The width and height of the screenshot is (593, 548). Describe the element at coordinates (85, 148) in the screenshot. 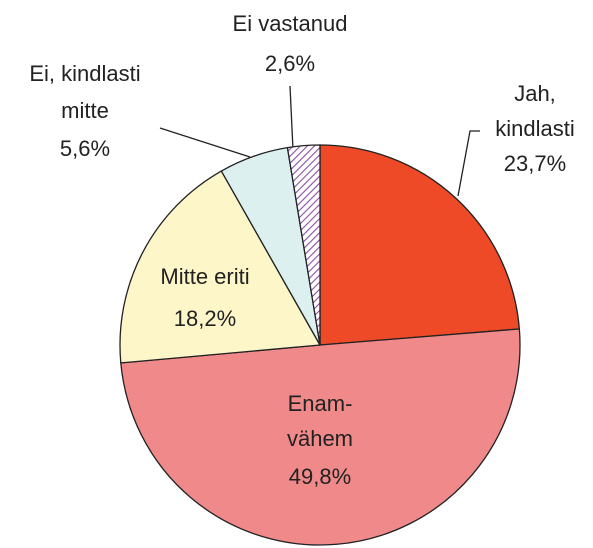

I see `value-label: 5,6%` at that location.